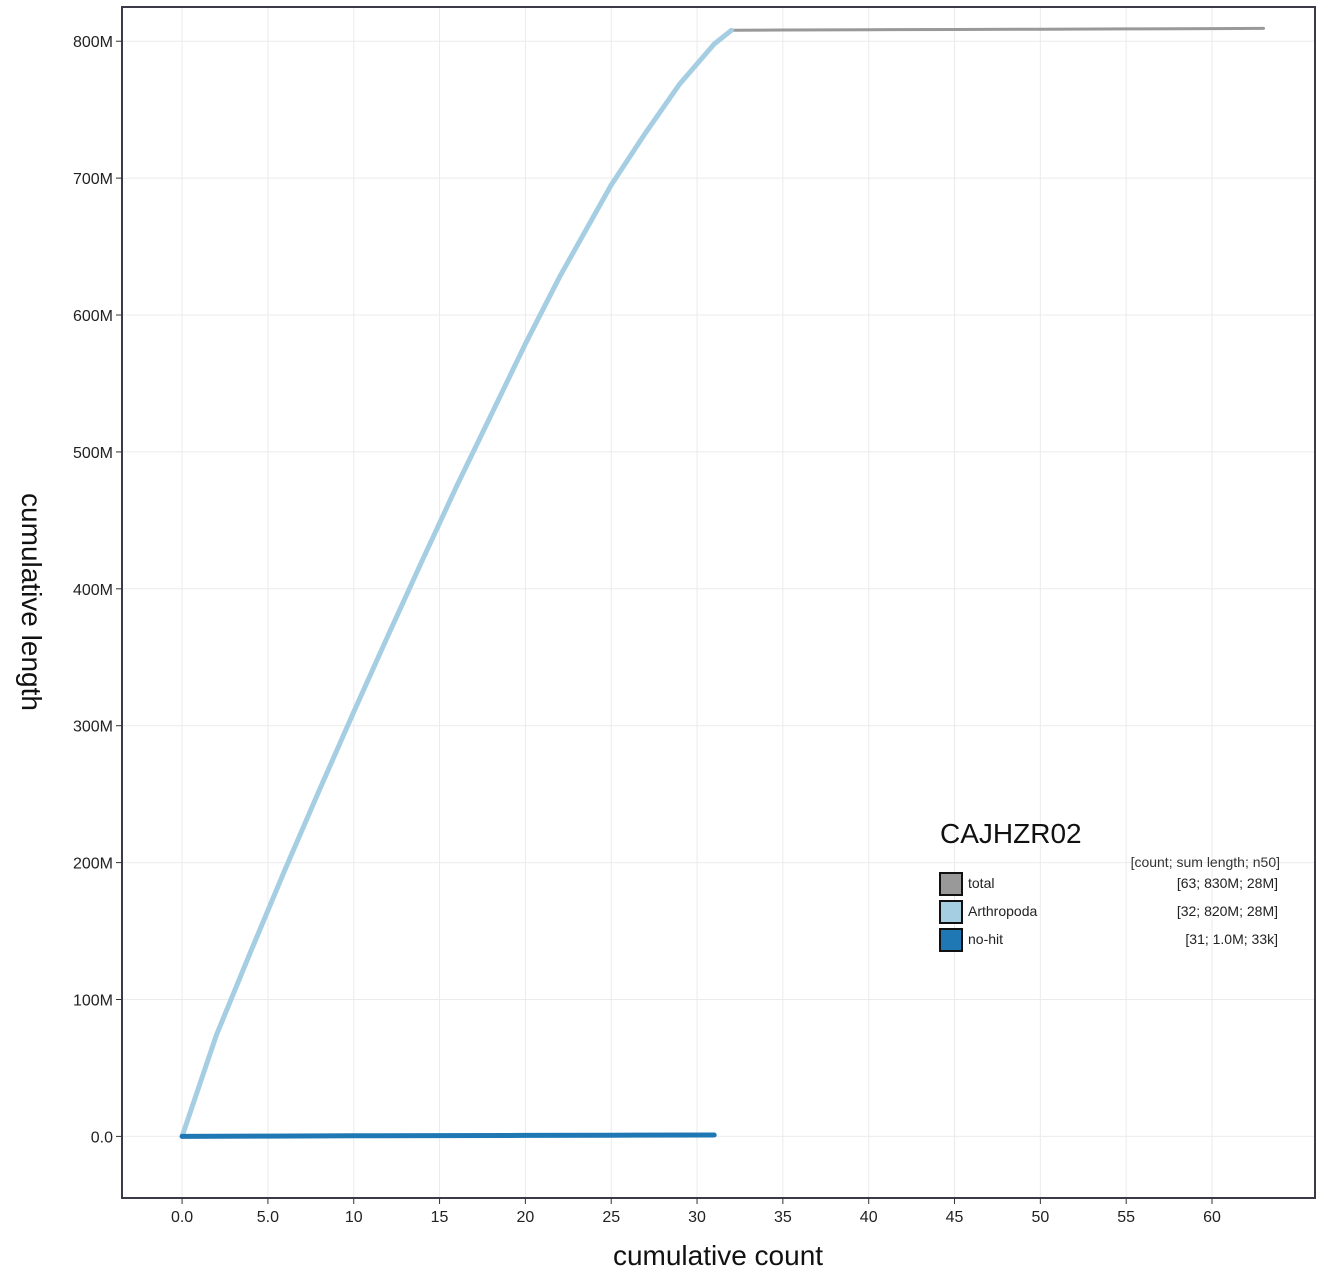  Describe the element at coordinates (1040, 1217) in the screenshot. I see `x-tick-label: 50` at that location.